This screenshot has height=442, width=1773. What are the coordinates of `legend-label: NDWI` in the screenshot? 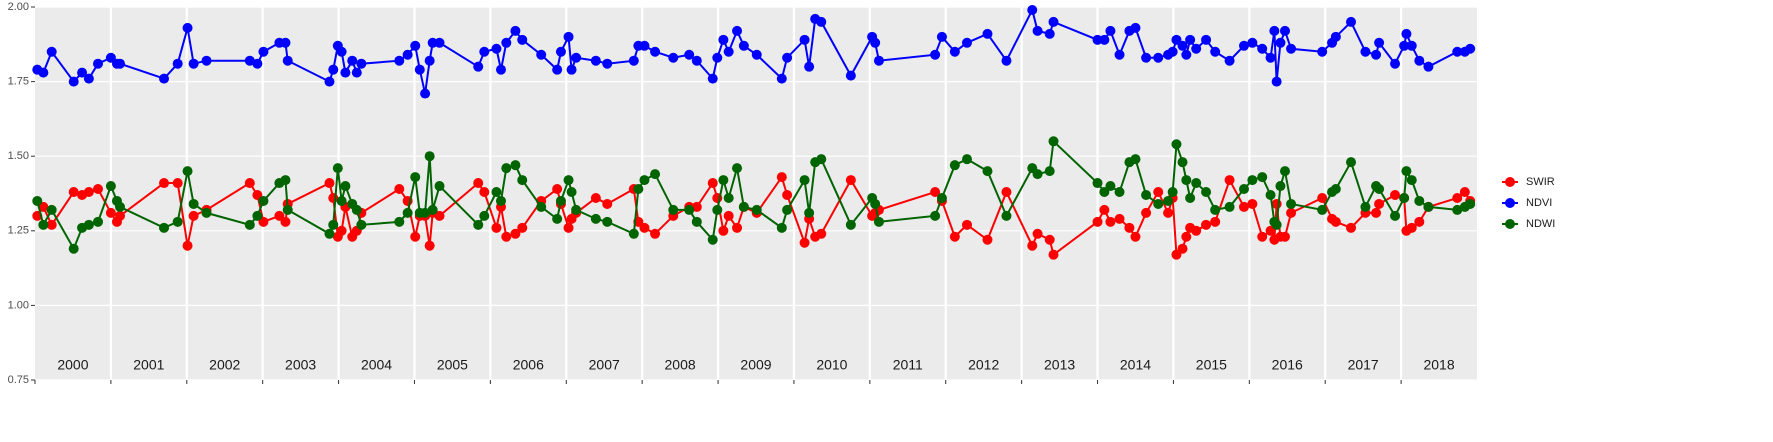 It's located at (1540, 224).